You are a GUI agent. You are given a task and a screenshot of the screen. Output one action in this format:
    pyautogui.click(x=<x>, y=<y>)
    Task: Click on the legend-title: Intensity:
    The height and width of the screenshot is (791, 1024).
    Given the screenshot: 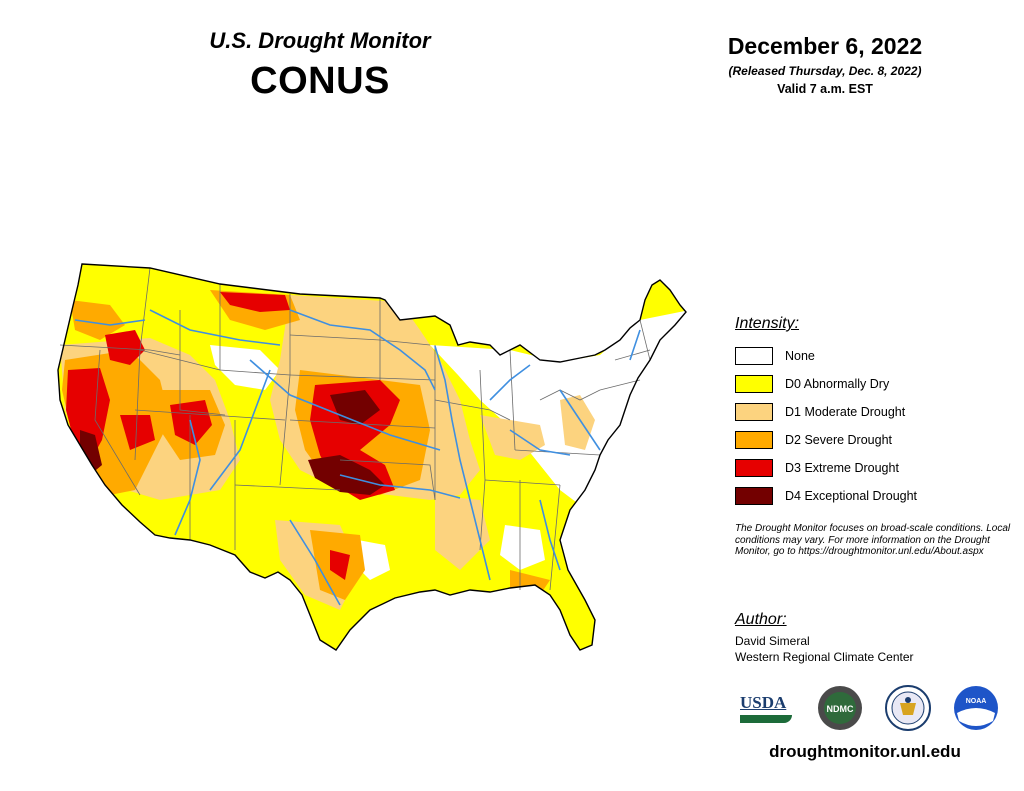 What is the action you would take?
    pyautogui.click(x=767, y=323)
    